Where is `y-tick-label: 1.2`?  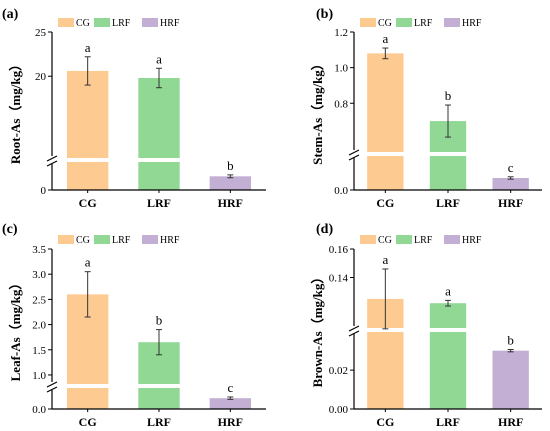 y-tick-label: 1.2 is located at coordinates (341, 33).